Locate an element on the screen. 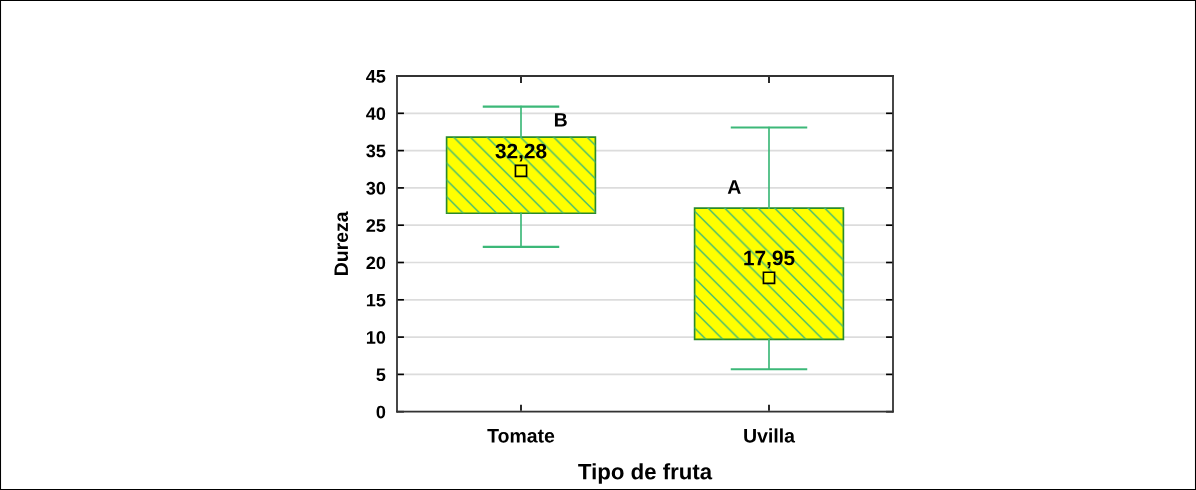  annotation: A is located at coordinates (734, 187).